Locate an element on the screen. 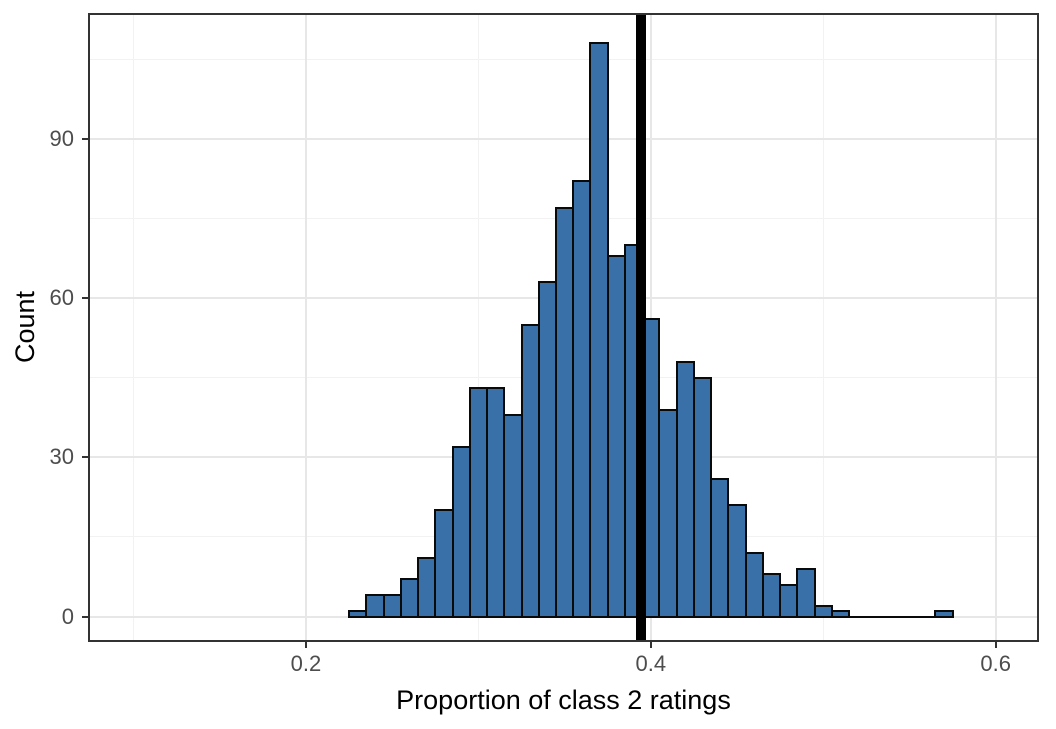 This screenshot has height=729, width=1056. y-tick-label: 0 is located at coordinates (67, 616).